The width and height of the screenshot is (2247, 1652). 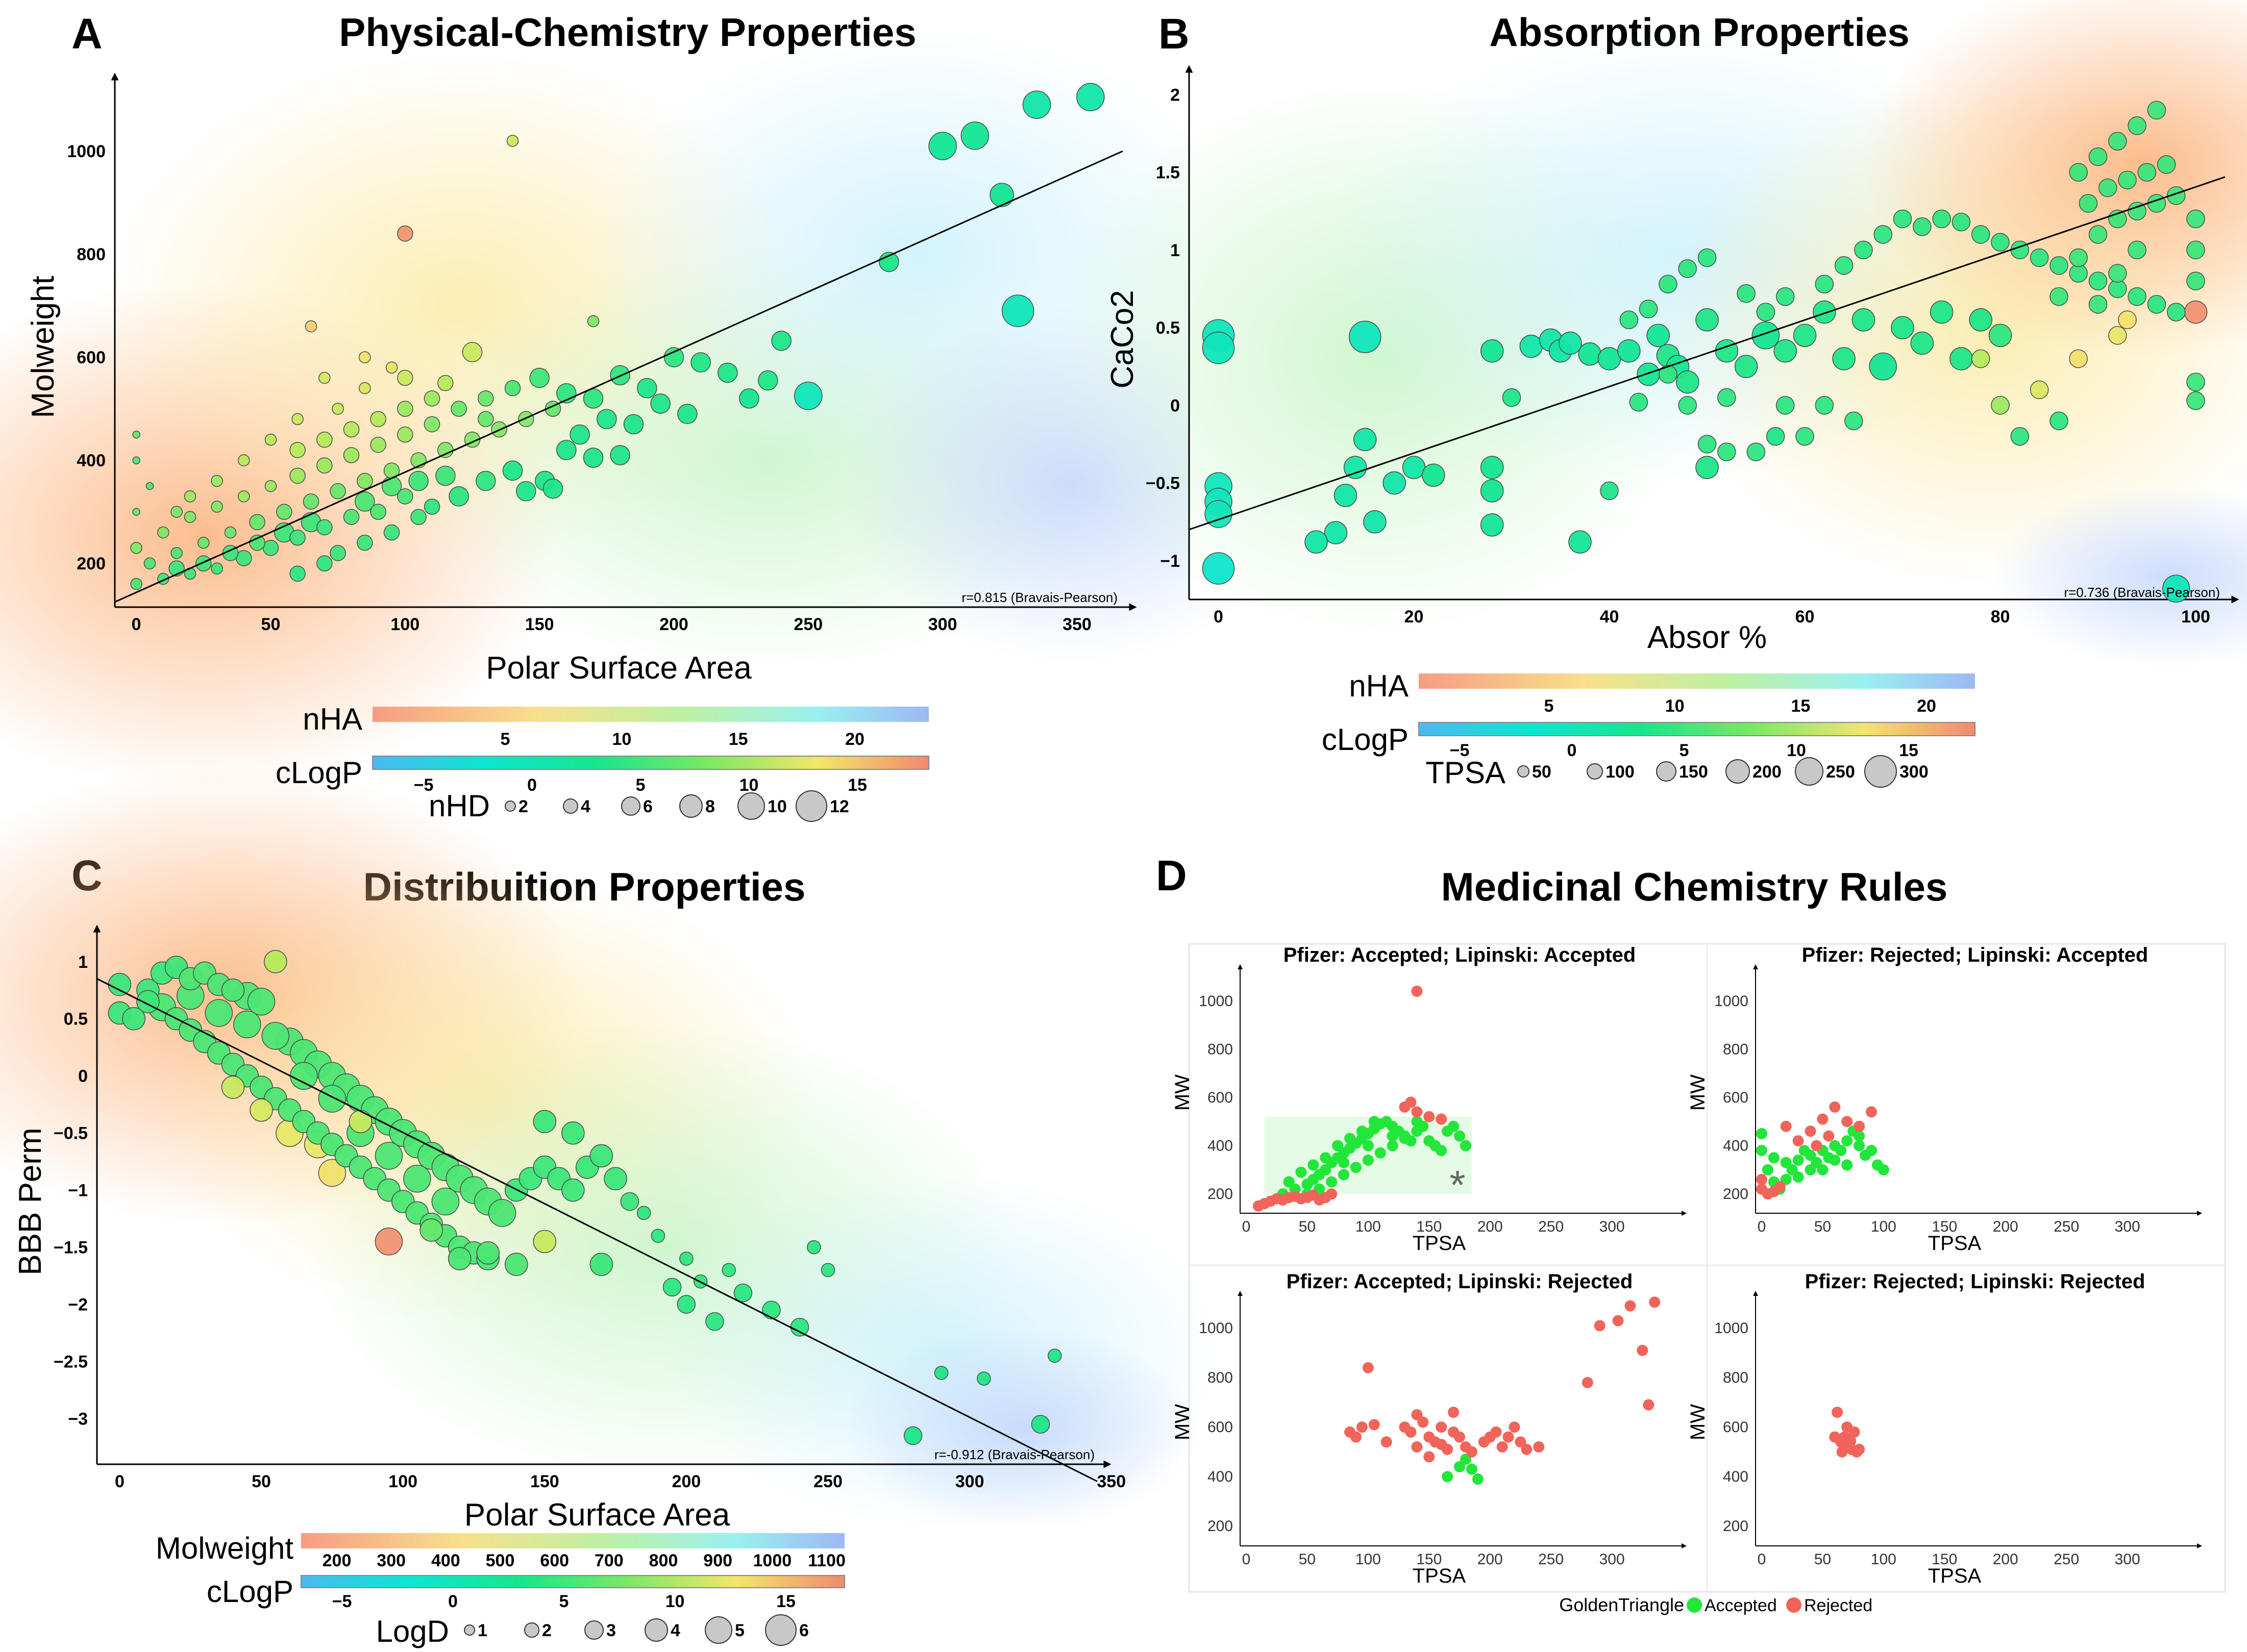 What do you see at coordinates (675, 1601) in the screenshot?
I see `legend-clogp-tick: 10` at bounding box center [675, 1601].